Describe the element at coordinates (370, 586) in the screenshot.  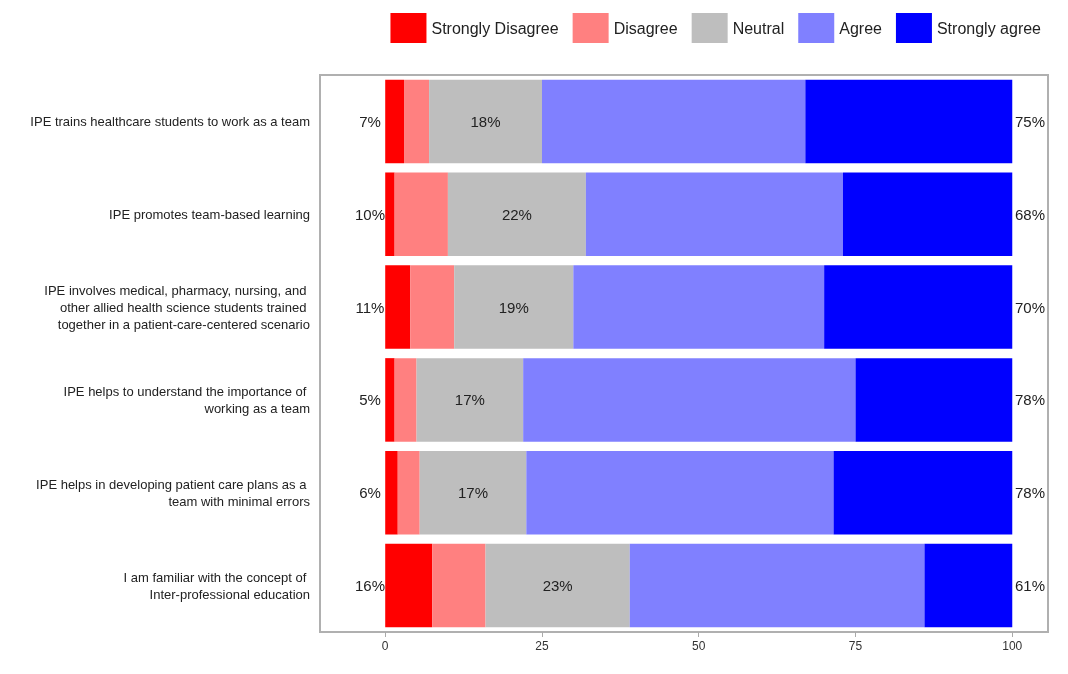
I see `annotation: 16%` at that location.